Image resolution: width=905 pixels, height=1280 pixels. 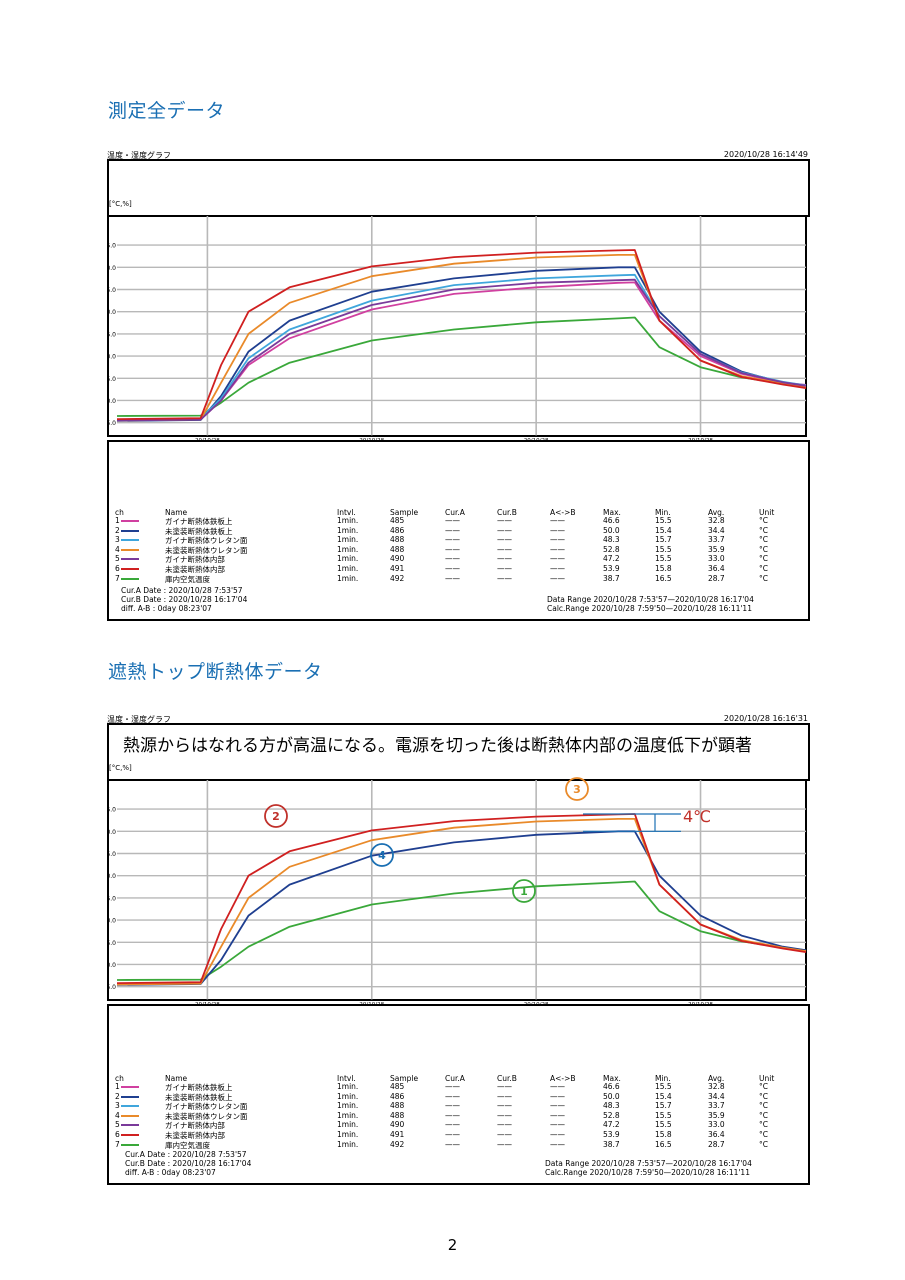 What do you see at coordinates (524, 891) in the screenshot?
I see `marker-label-1: 1` at bounding box center [524, 891].